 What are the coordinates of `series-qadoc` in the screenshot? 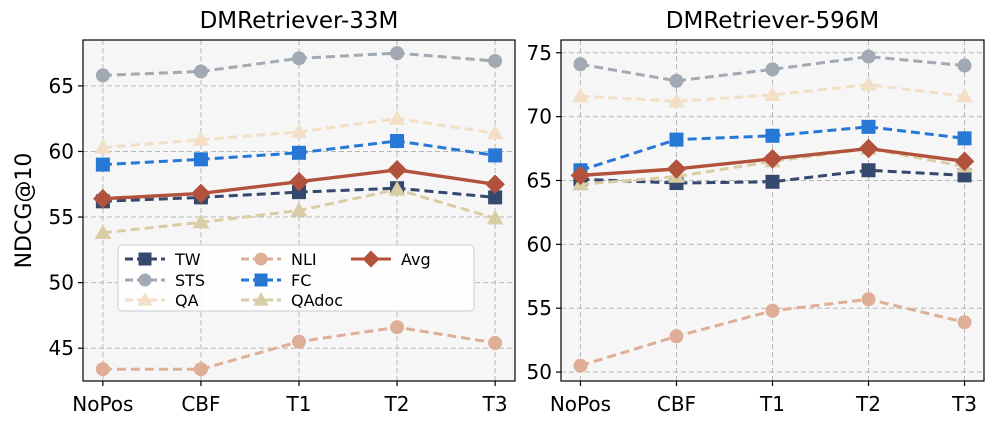 It's located at (299, 210).